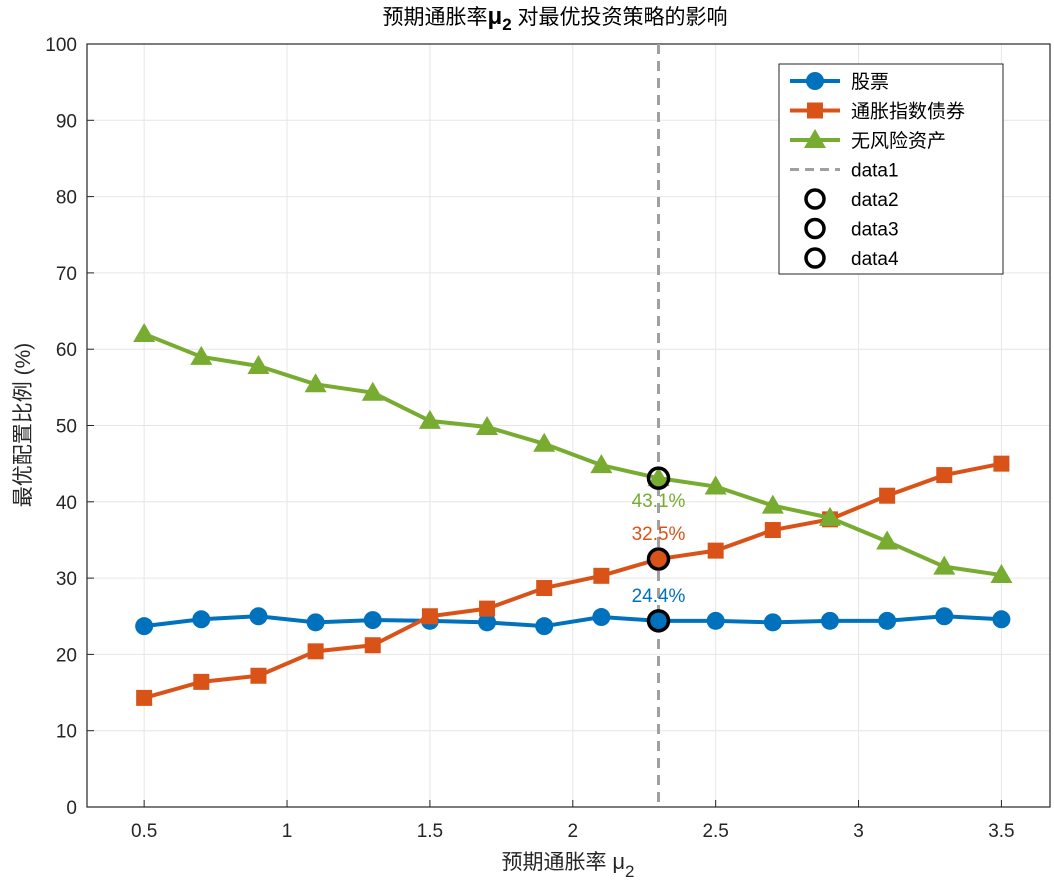  I want to click on y-tick-label: 40, so click(66, 503).